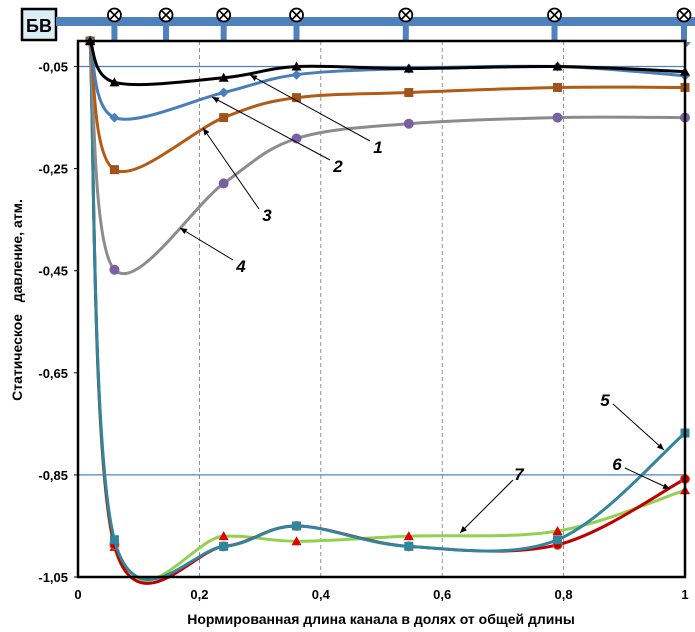 The width and height of the screenshot is (695, 632). Describe the element at coordinates (337, 166) in the screenshot. I see `annotation-label: 2` at that location.